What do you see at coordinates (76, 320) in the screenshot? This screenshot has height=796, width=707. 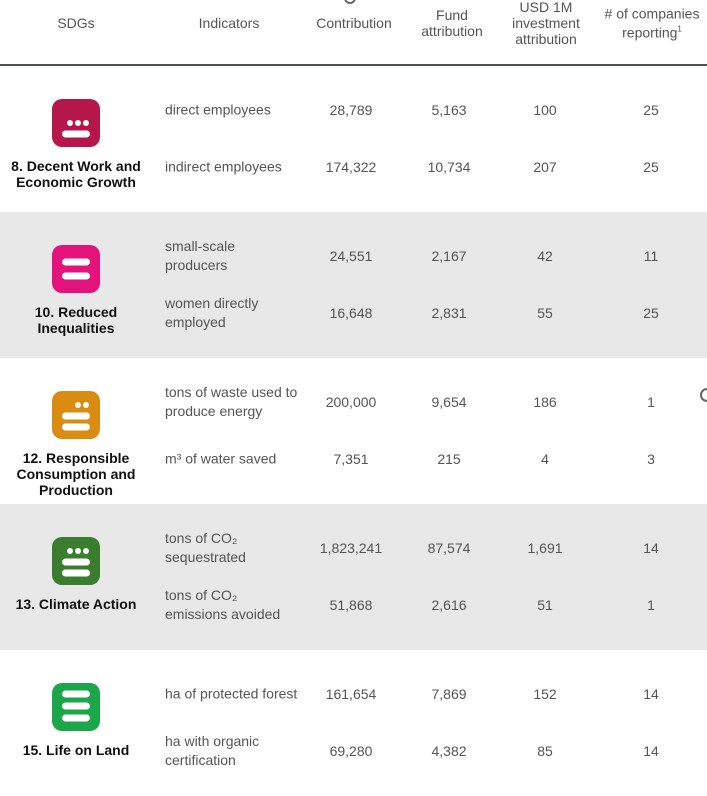 I see `sdg-label: 10. Reduced Inequalities` at bounding box center [76, 320].